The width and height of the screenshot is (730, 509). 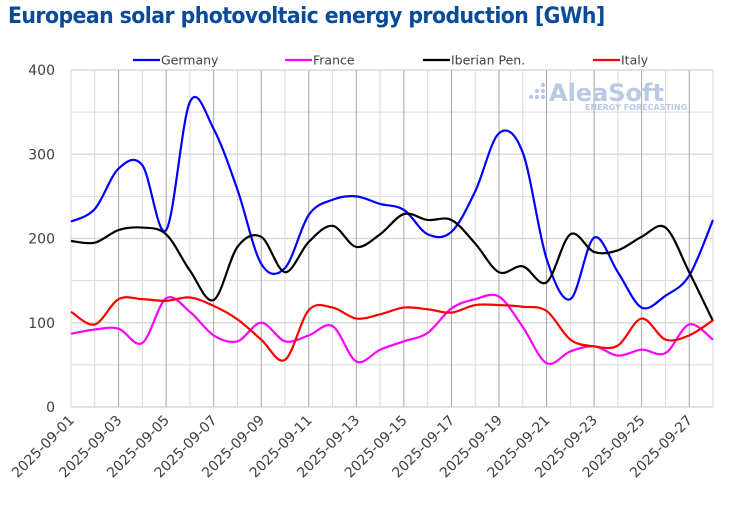 I want to click on legend-item-iberian-pen: Iberian Pen., so click(x=474, y=60).